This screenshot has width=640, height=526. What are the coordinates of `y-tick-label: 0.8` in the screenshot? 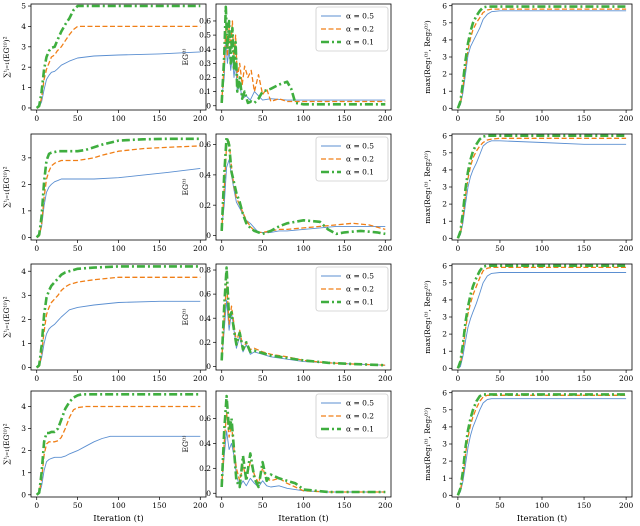 It's located at (205, 270).